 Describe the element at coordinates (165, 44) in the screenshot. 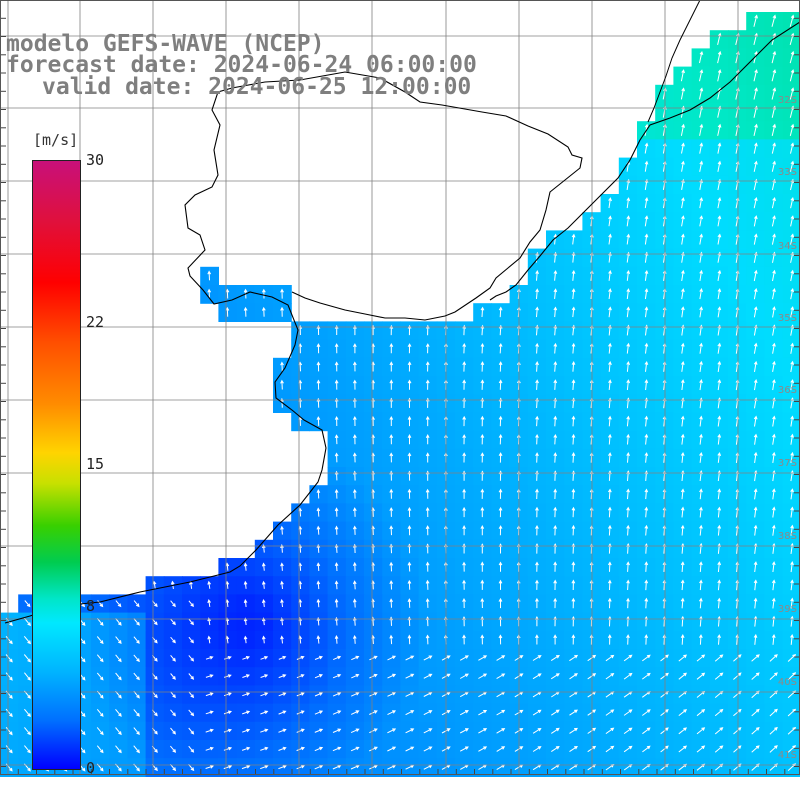

I see `model-title: modelo GEFS-WAVE (NCEP)` at that location.